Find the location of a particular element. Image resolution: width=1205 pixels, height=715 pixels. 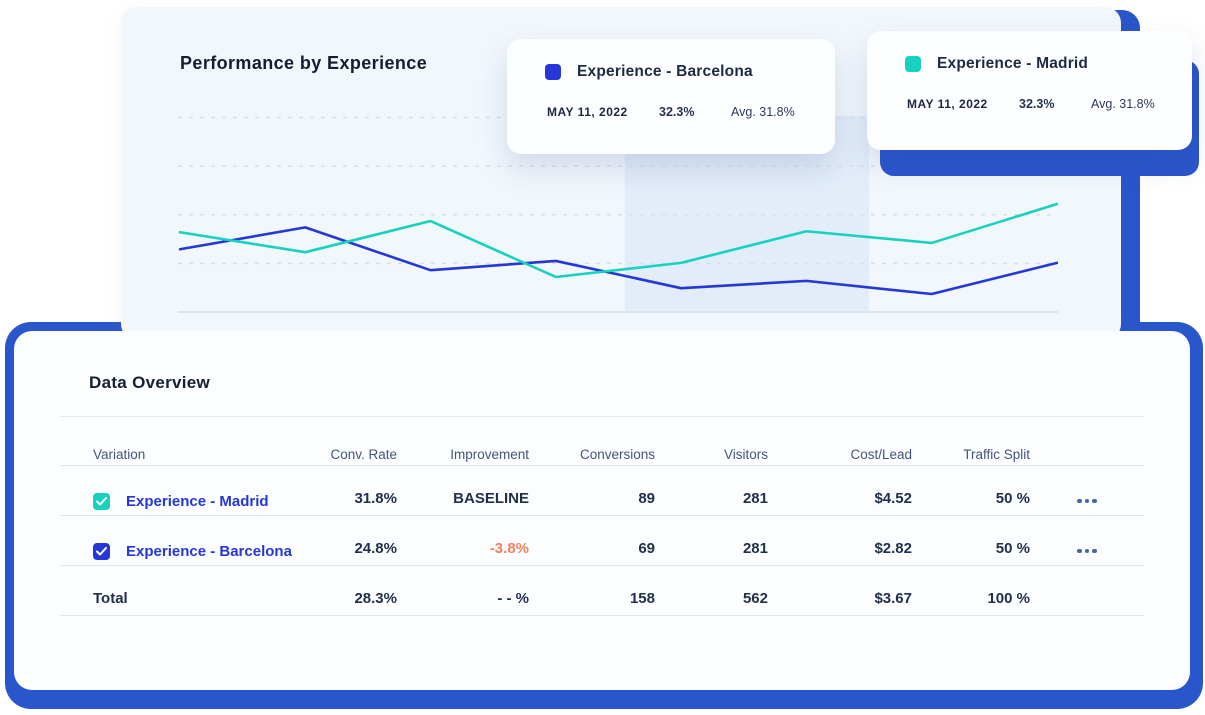

divider is located at coordinates (602, 416).